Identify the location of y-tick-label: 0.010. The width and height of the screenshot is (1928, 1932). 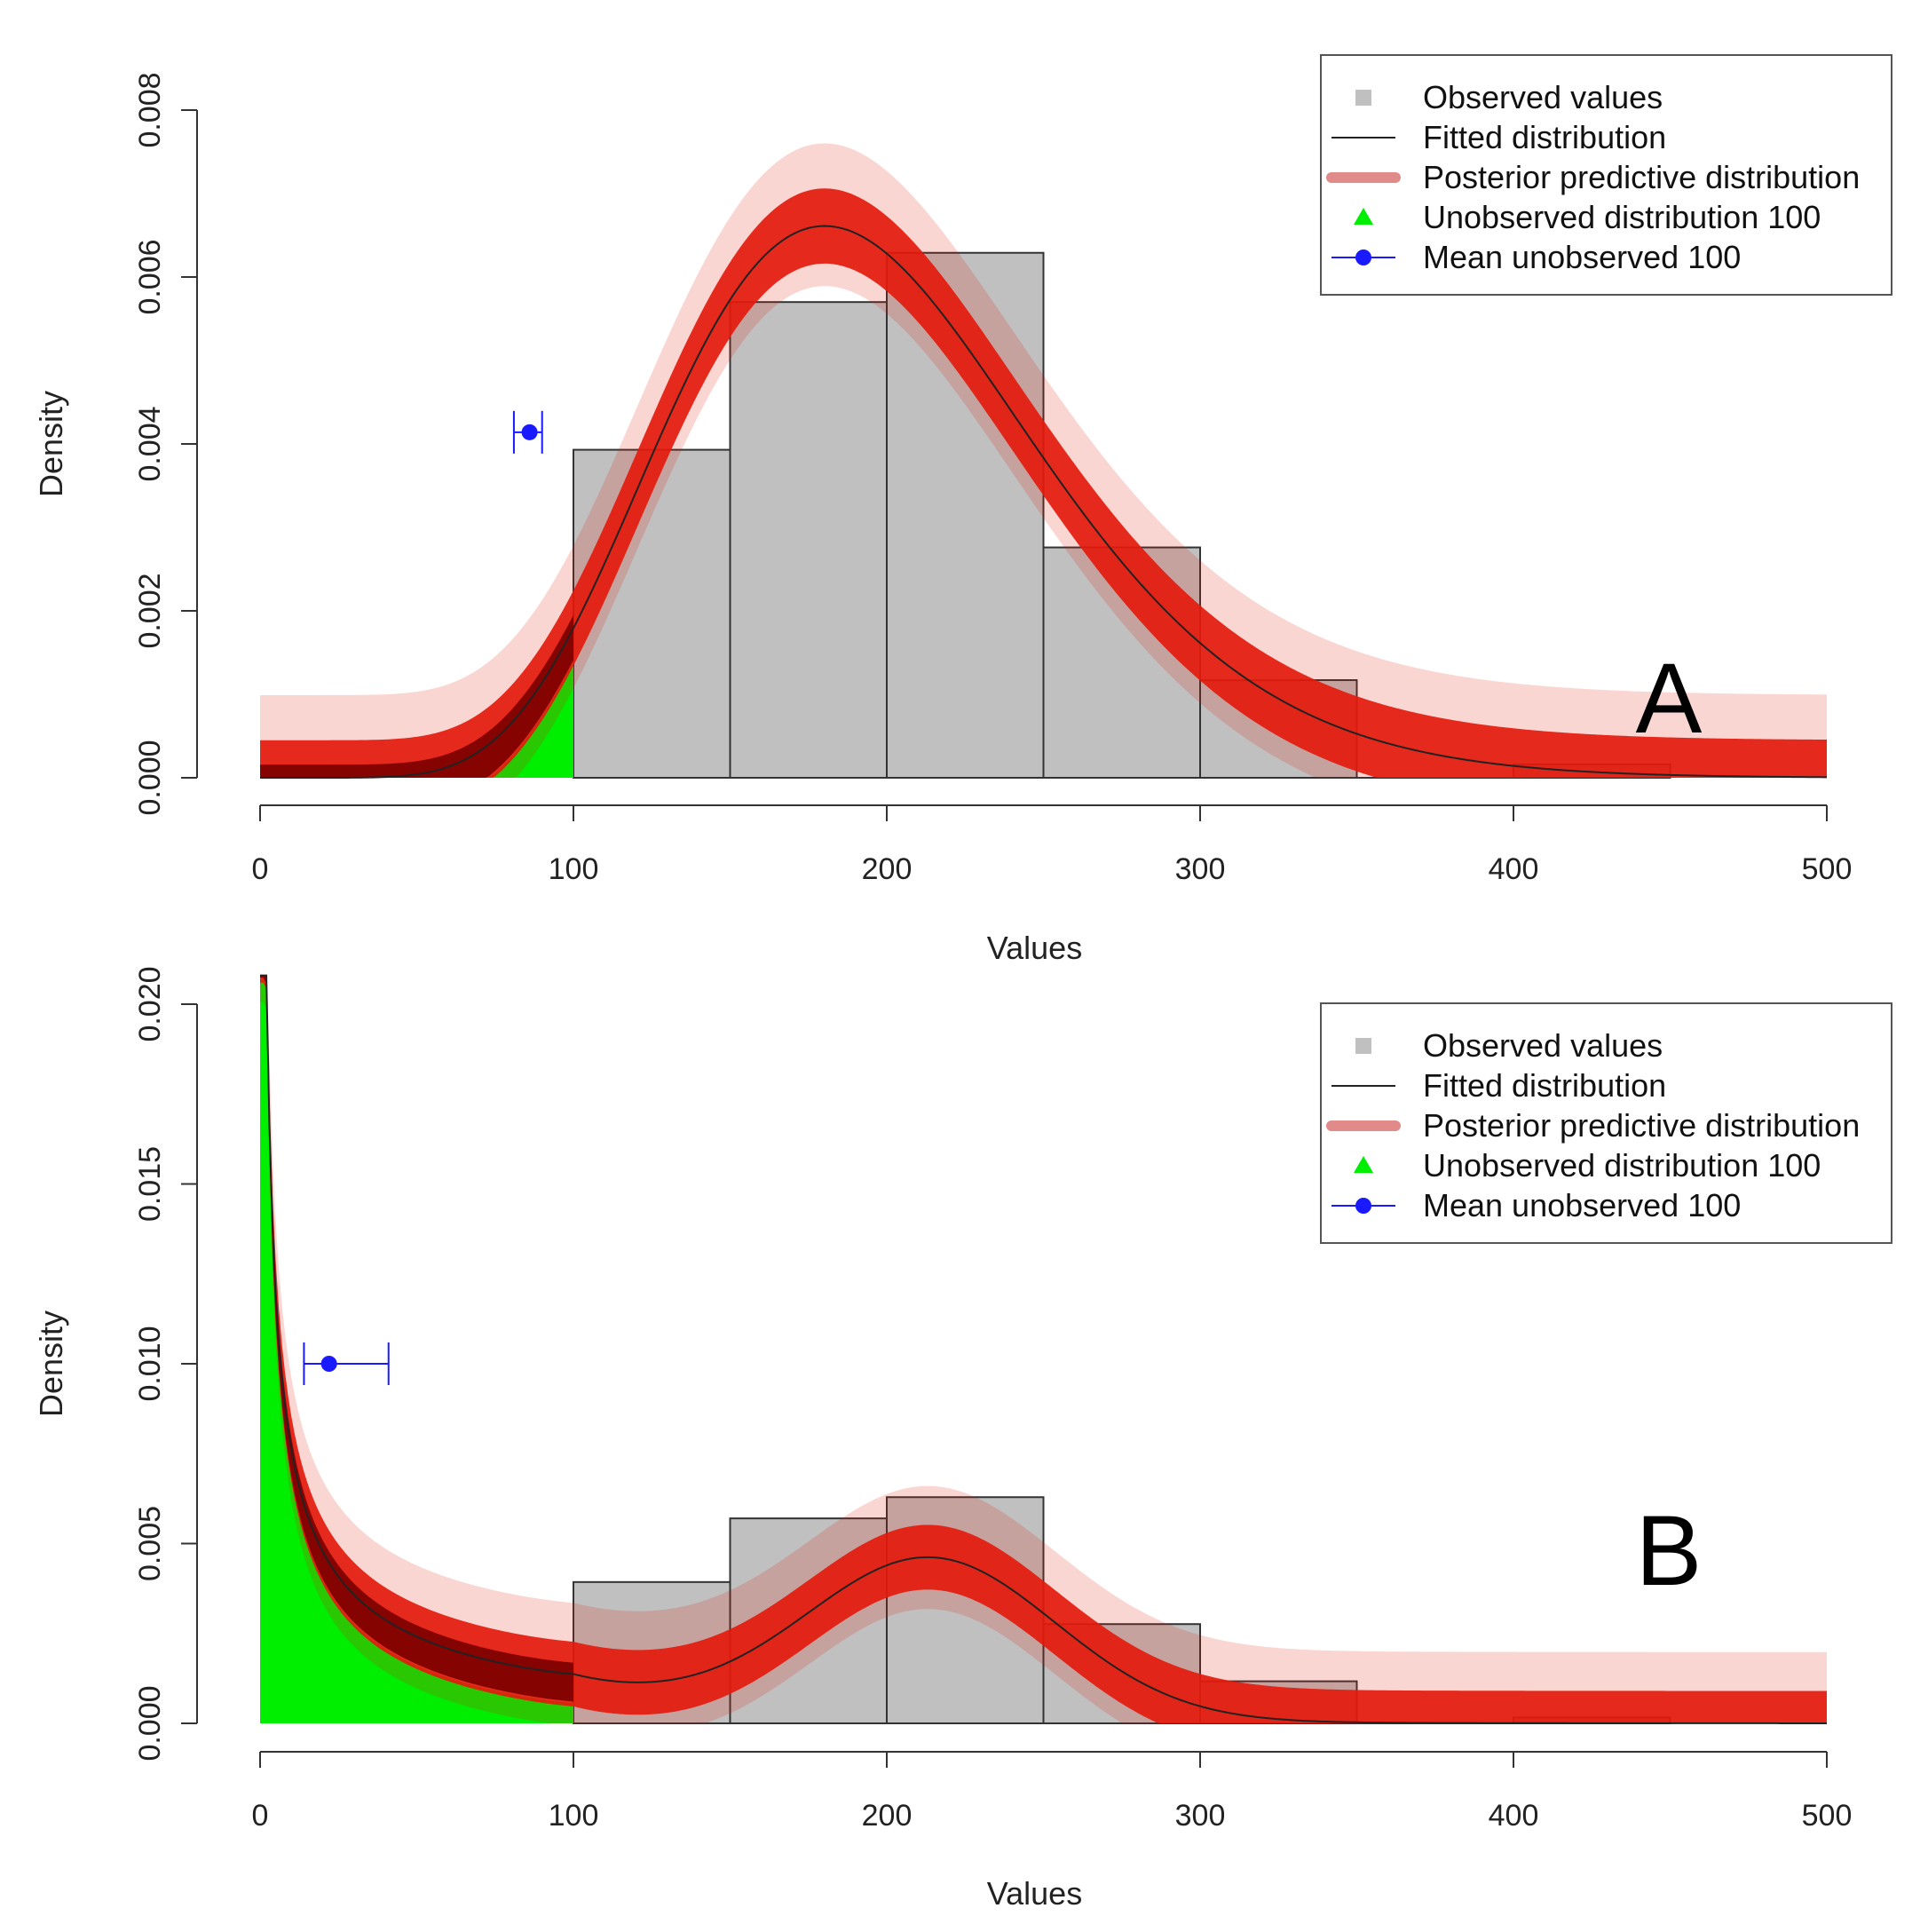
(150, 1363).